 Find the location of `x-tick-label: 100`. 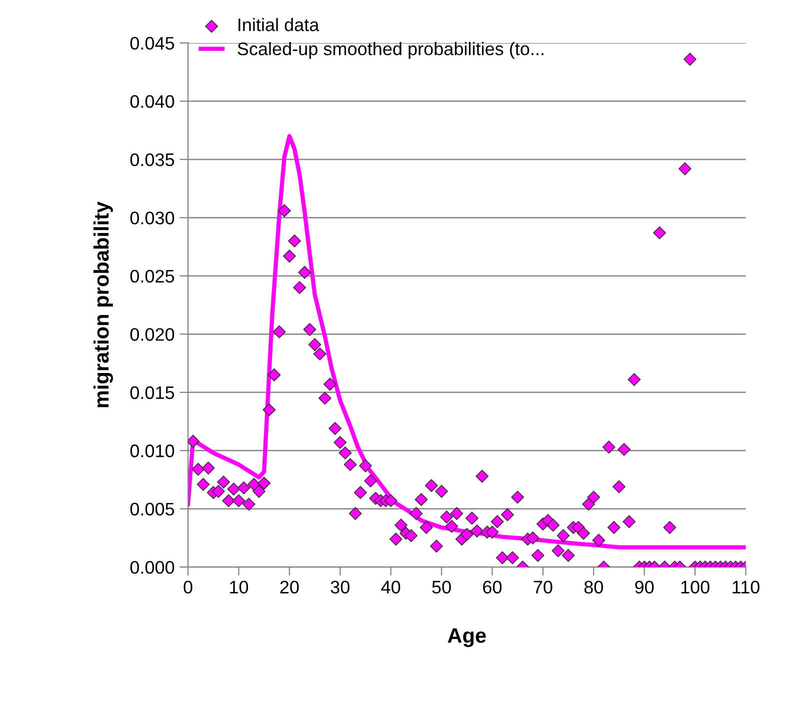

x-tick-label: 100 is located at coordinates (695, 587).